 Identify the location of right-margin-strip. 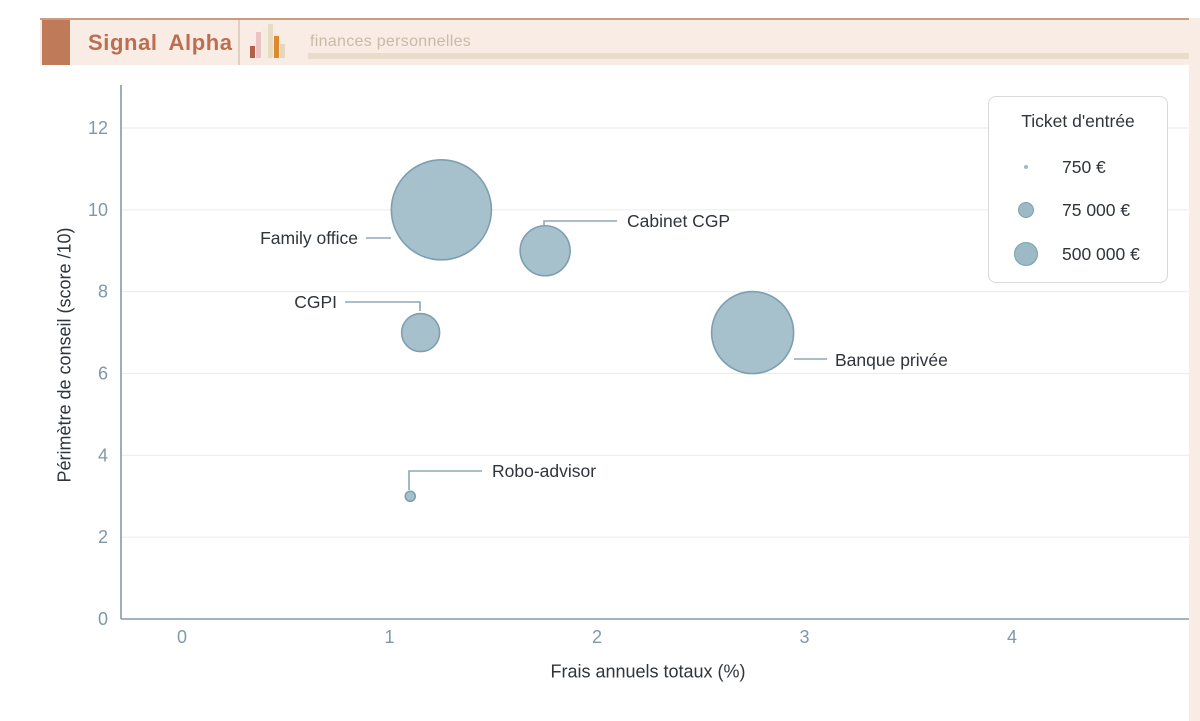
(1194, 369).